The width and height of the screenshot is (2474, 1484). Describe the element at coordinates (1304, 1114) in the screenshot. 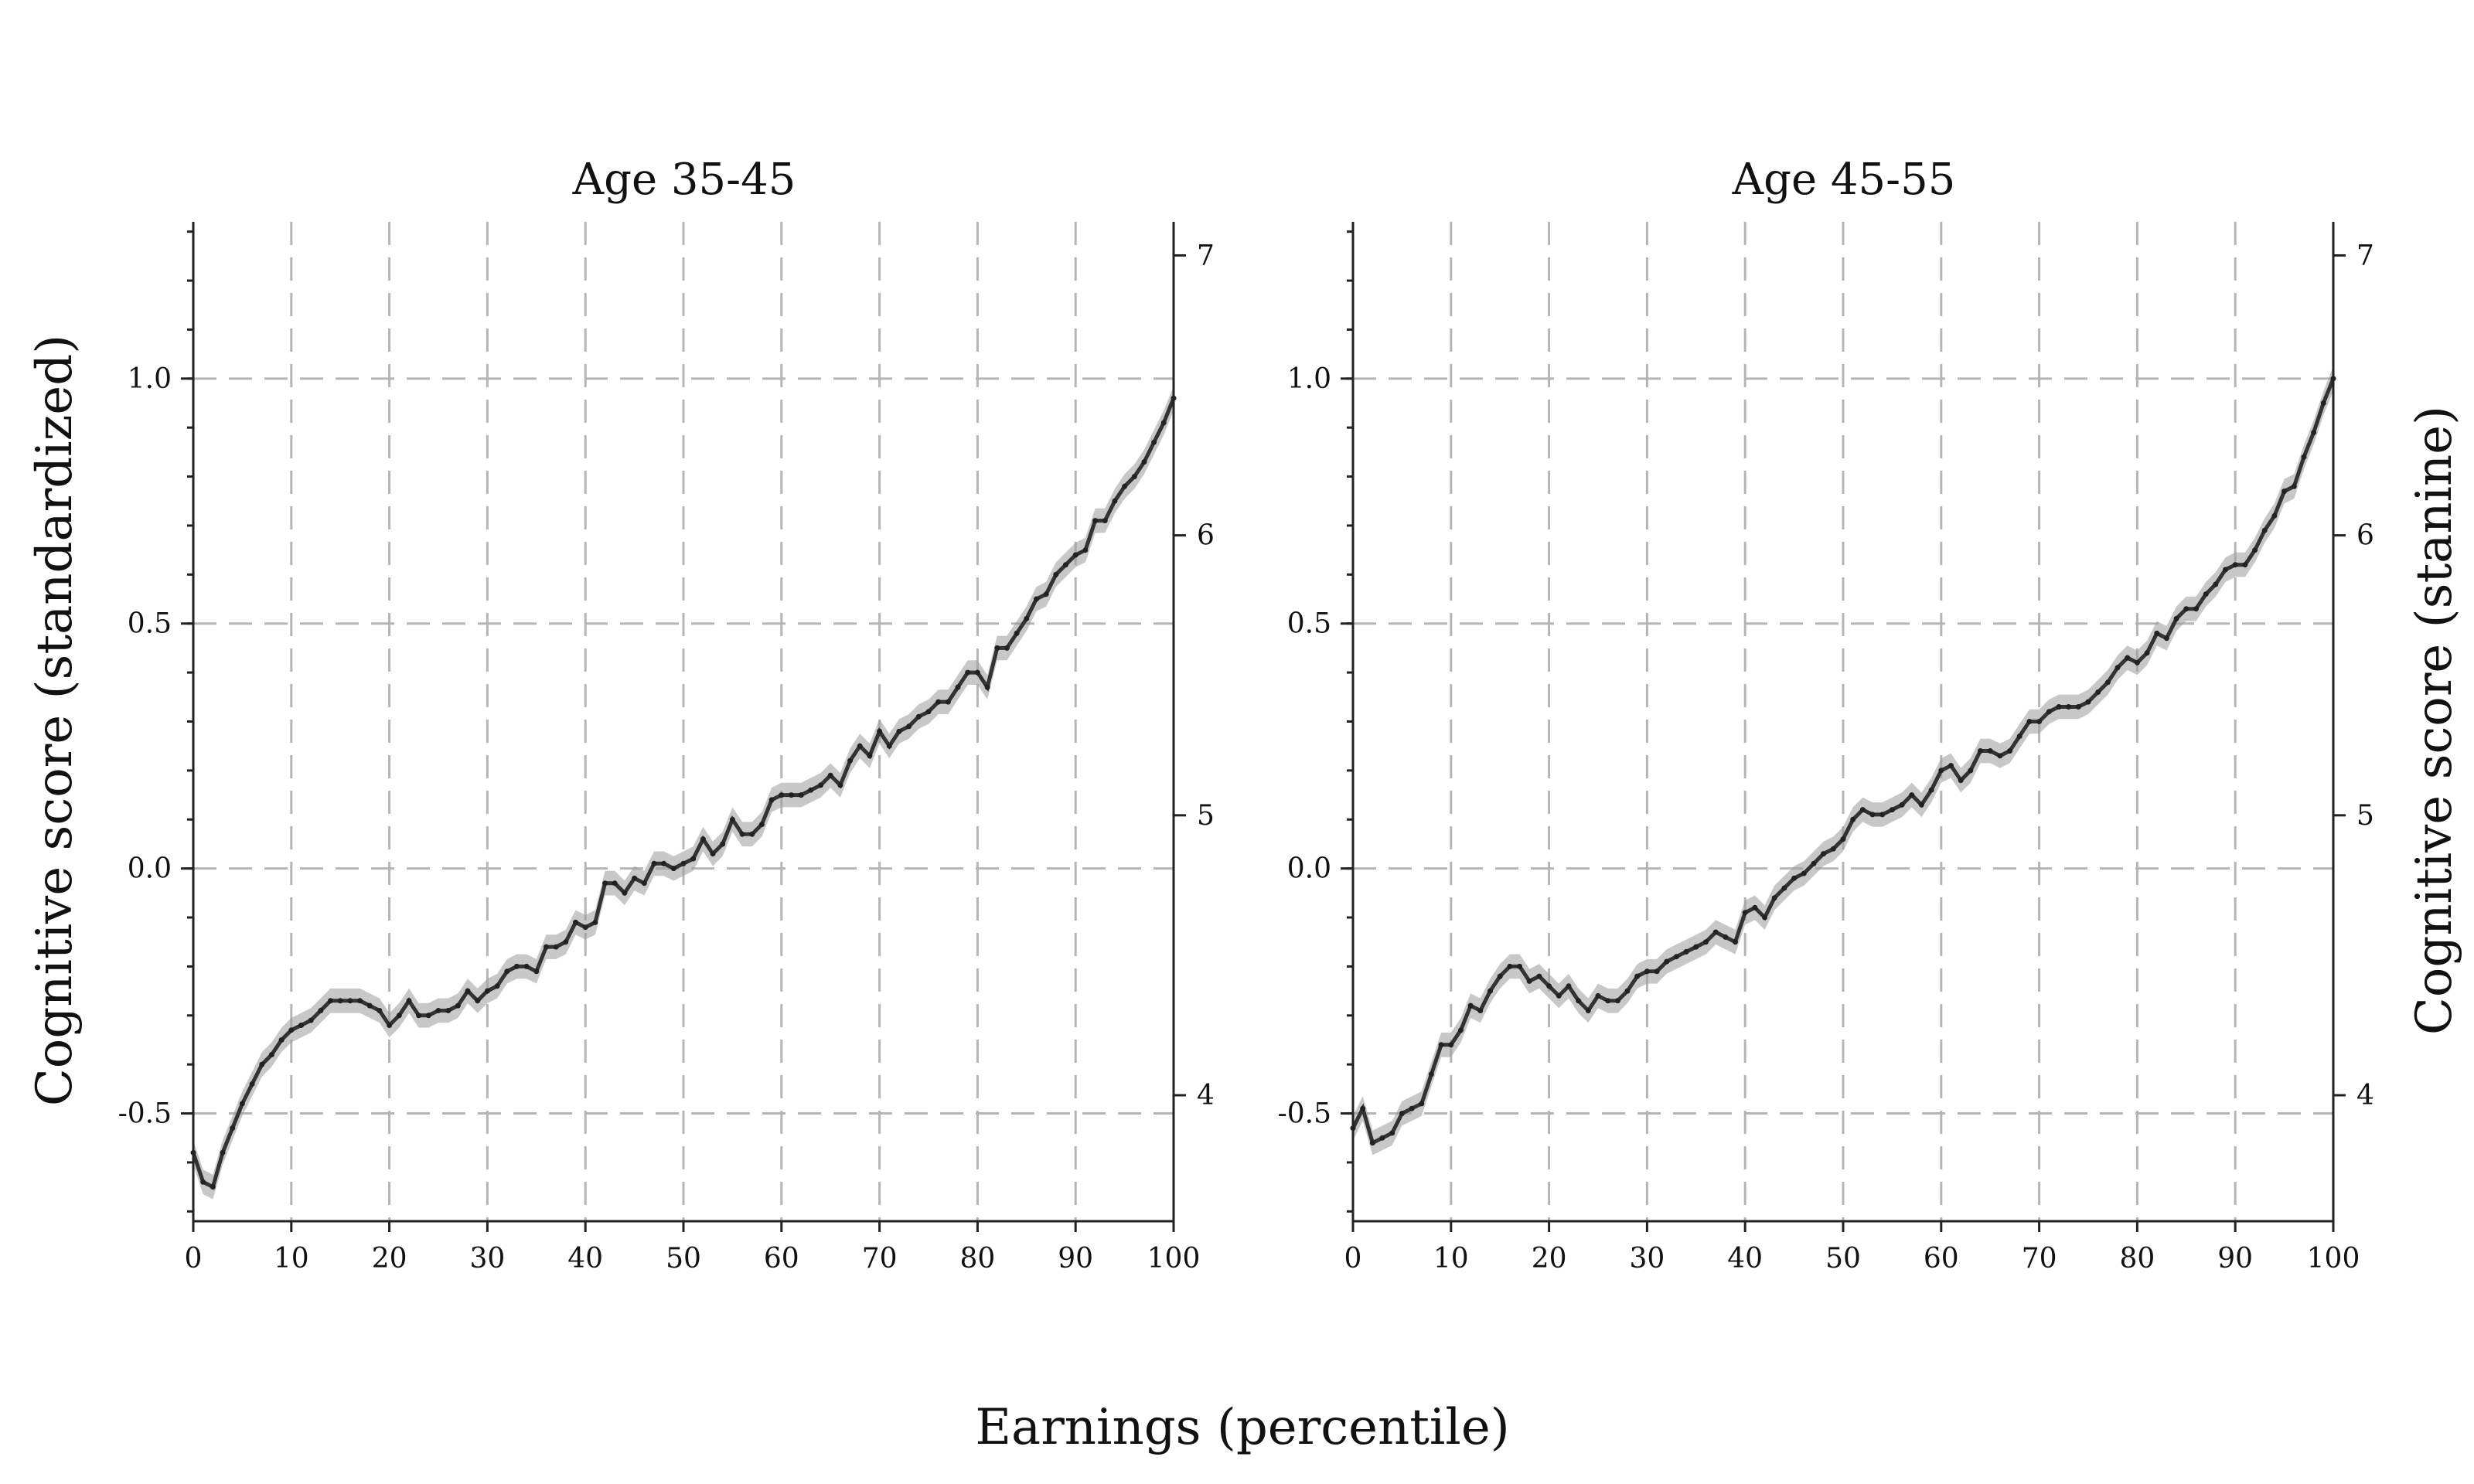

I see `y-tick-label-left: -0.5` at that location.